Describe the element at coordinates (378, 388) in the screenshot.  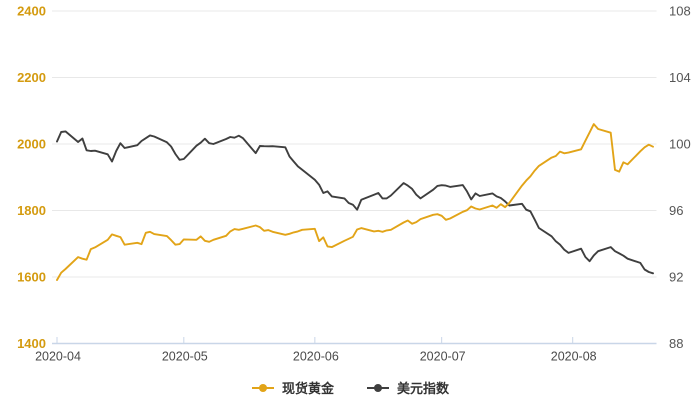
I see `dark-line-marker-icon` at that location.